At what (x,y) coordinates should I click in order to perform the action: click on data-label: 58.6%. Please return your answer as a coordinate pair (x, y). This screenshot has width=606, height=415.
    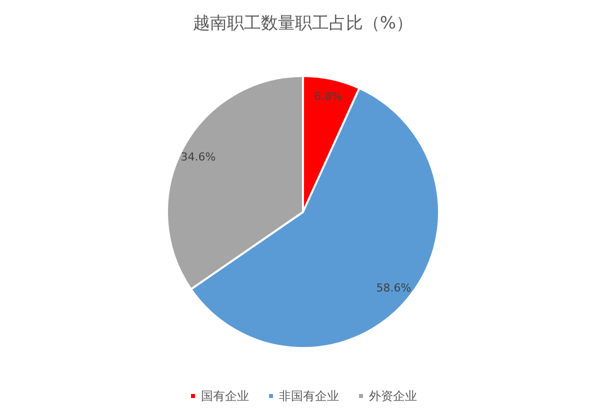
    Looking at the image, I should click on (394, 287).